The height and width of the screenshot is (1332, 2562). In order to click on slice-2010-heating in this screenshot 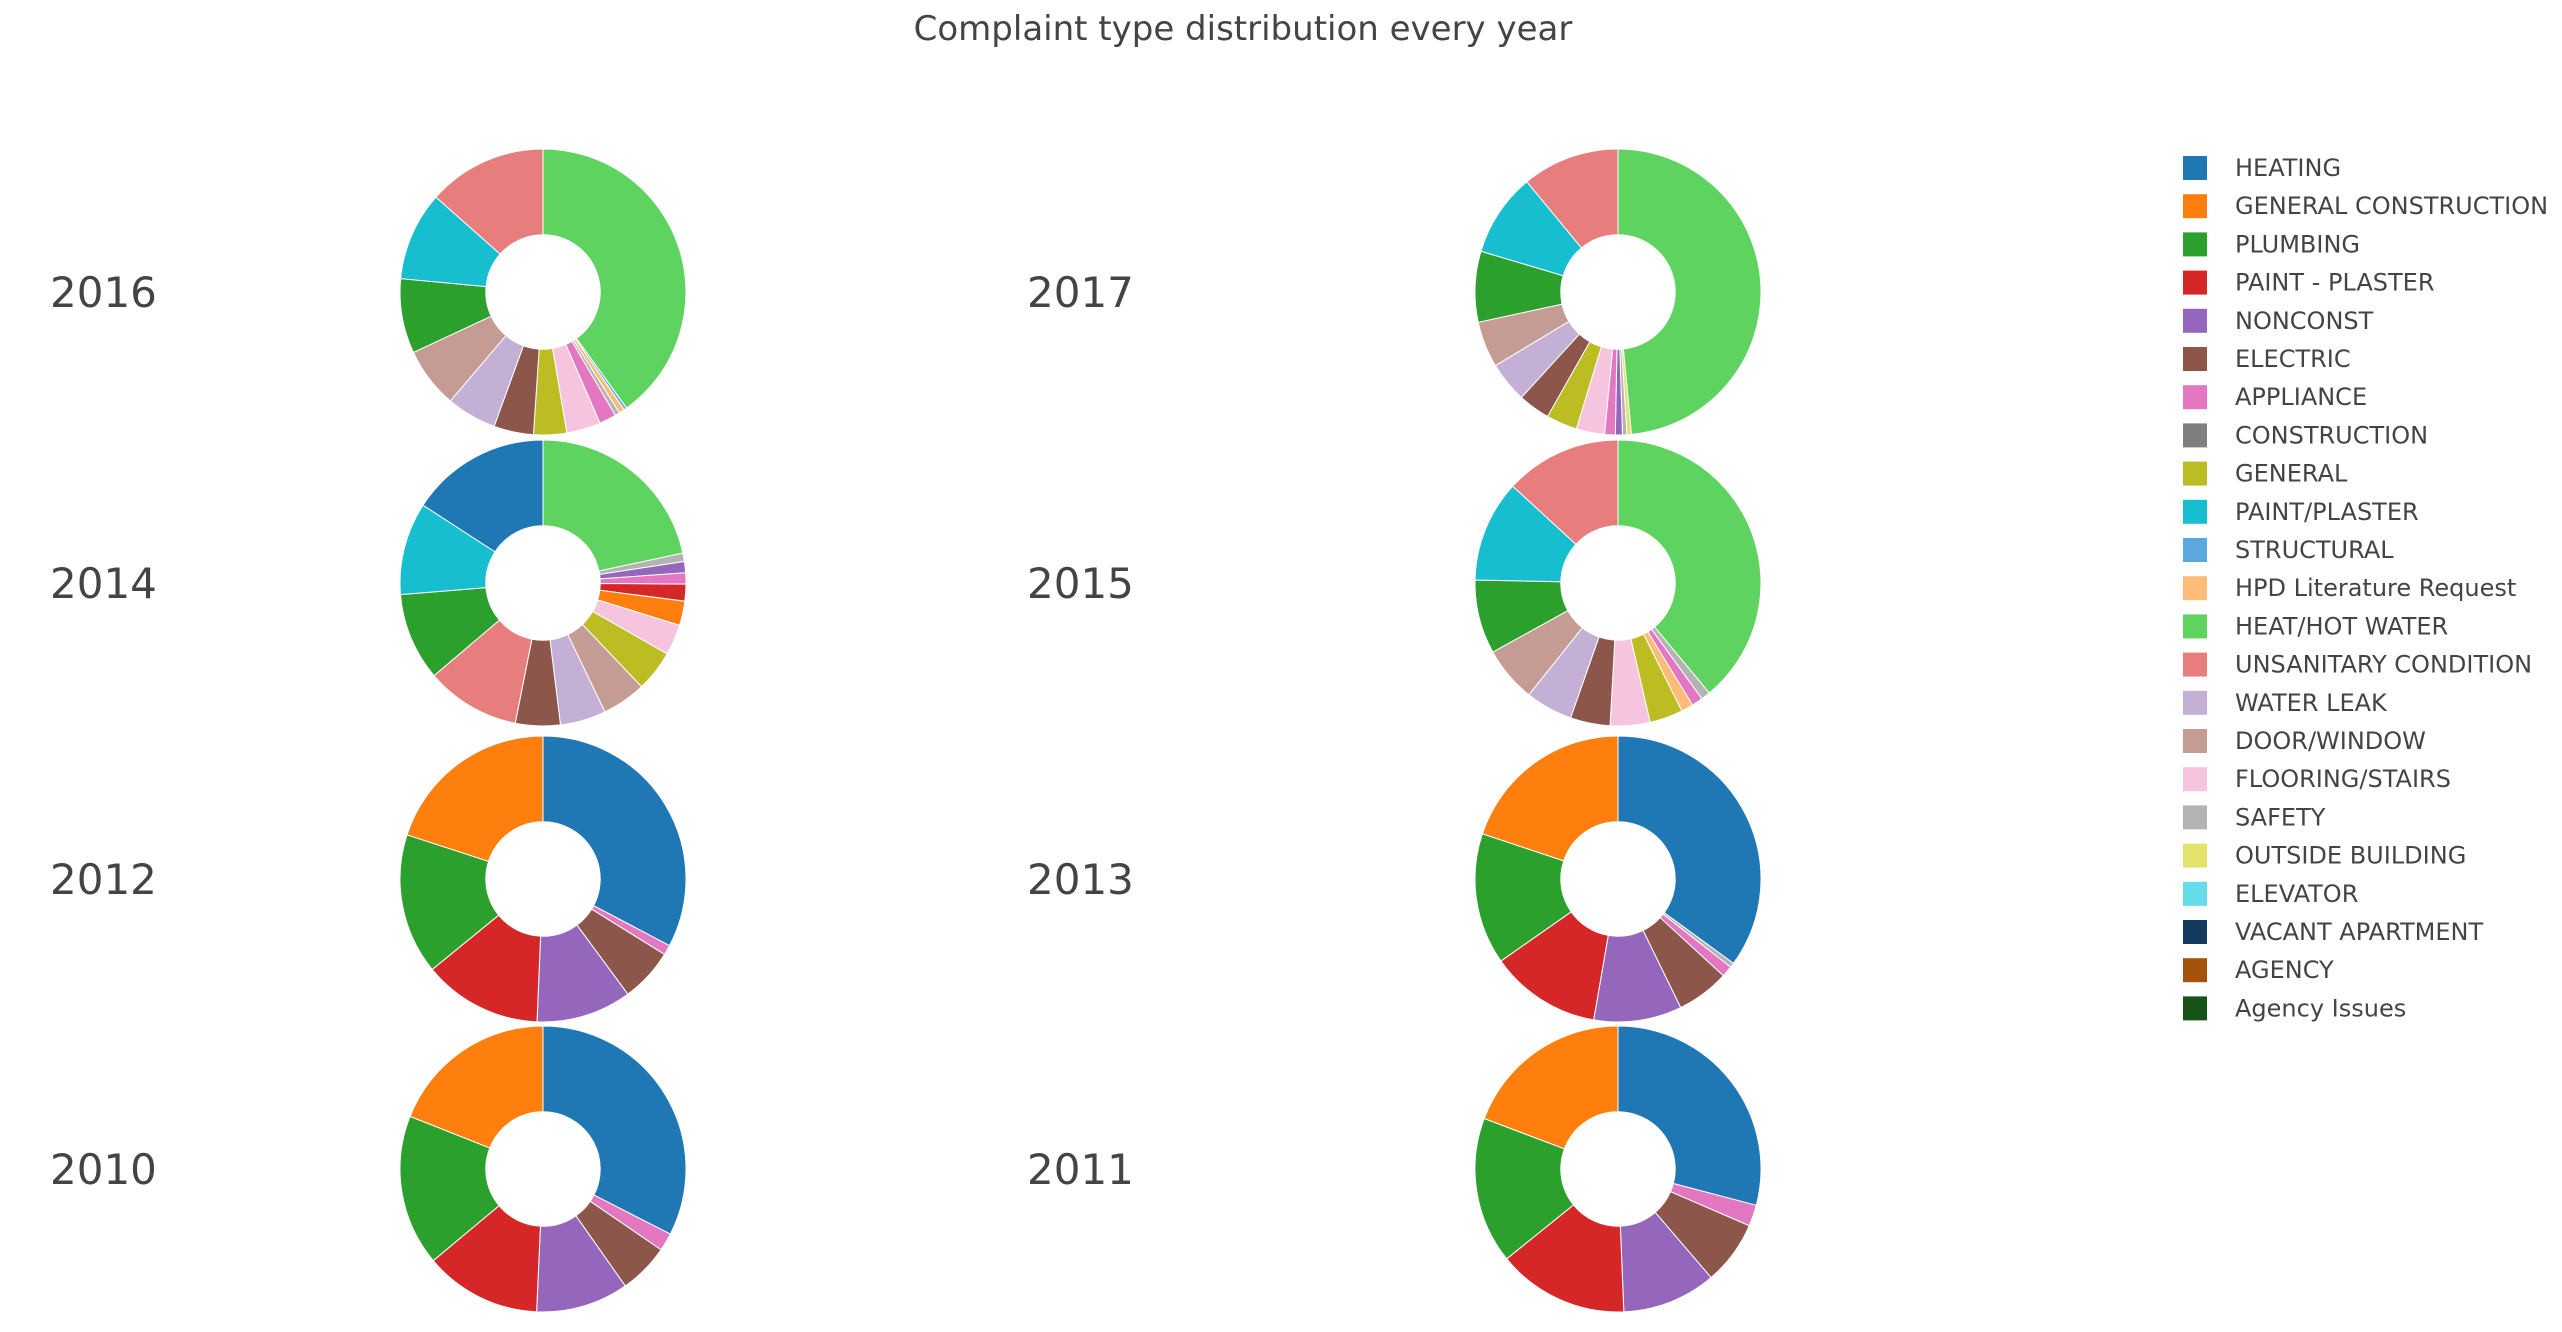, I will do `click(614, 1130)`.